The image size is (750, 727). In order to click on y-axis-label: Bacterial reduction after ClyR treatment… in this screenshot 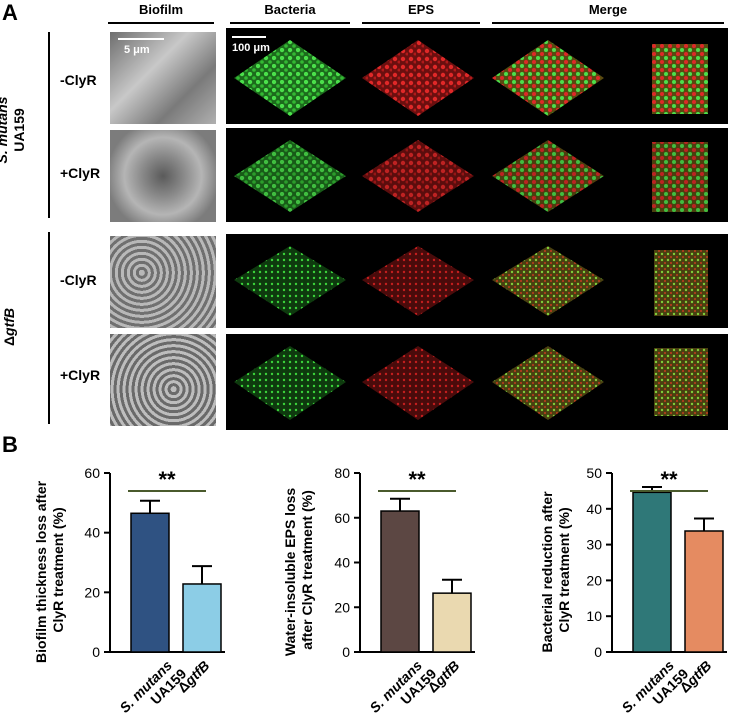, I will do `click(555, 570)`.